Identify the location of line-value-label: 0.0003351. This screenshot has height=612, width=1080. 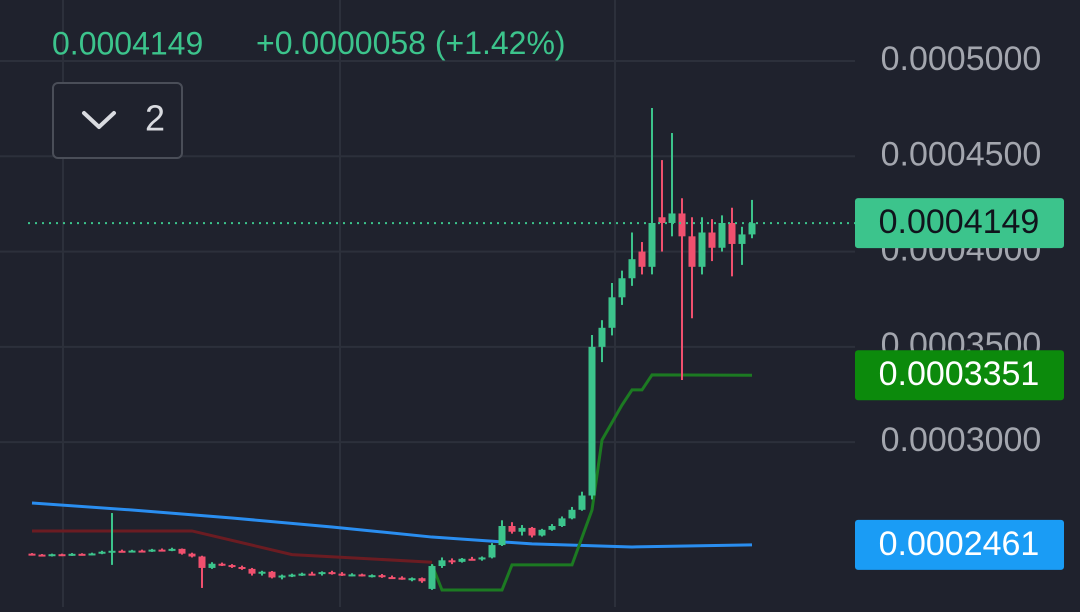
(959, 374).